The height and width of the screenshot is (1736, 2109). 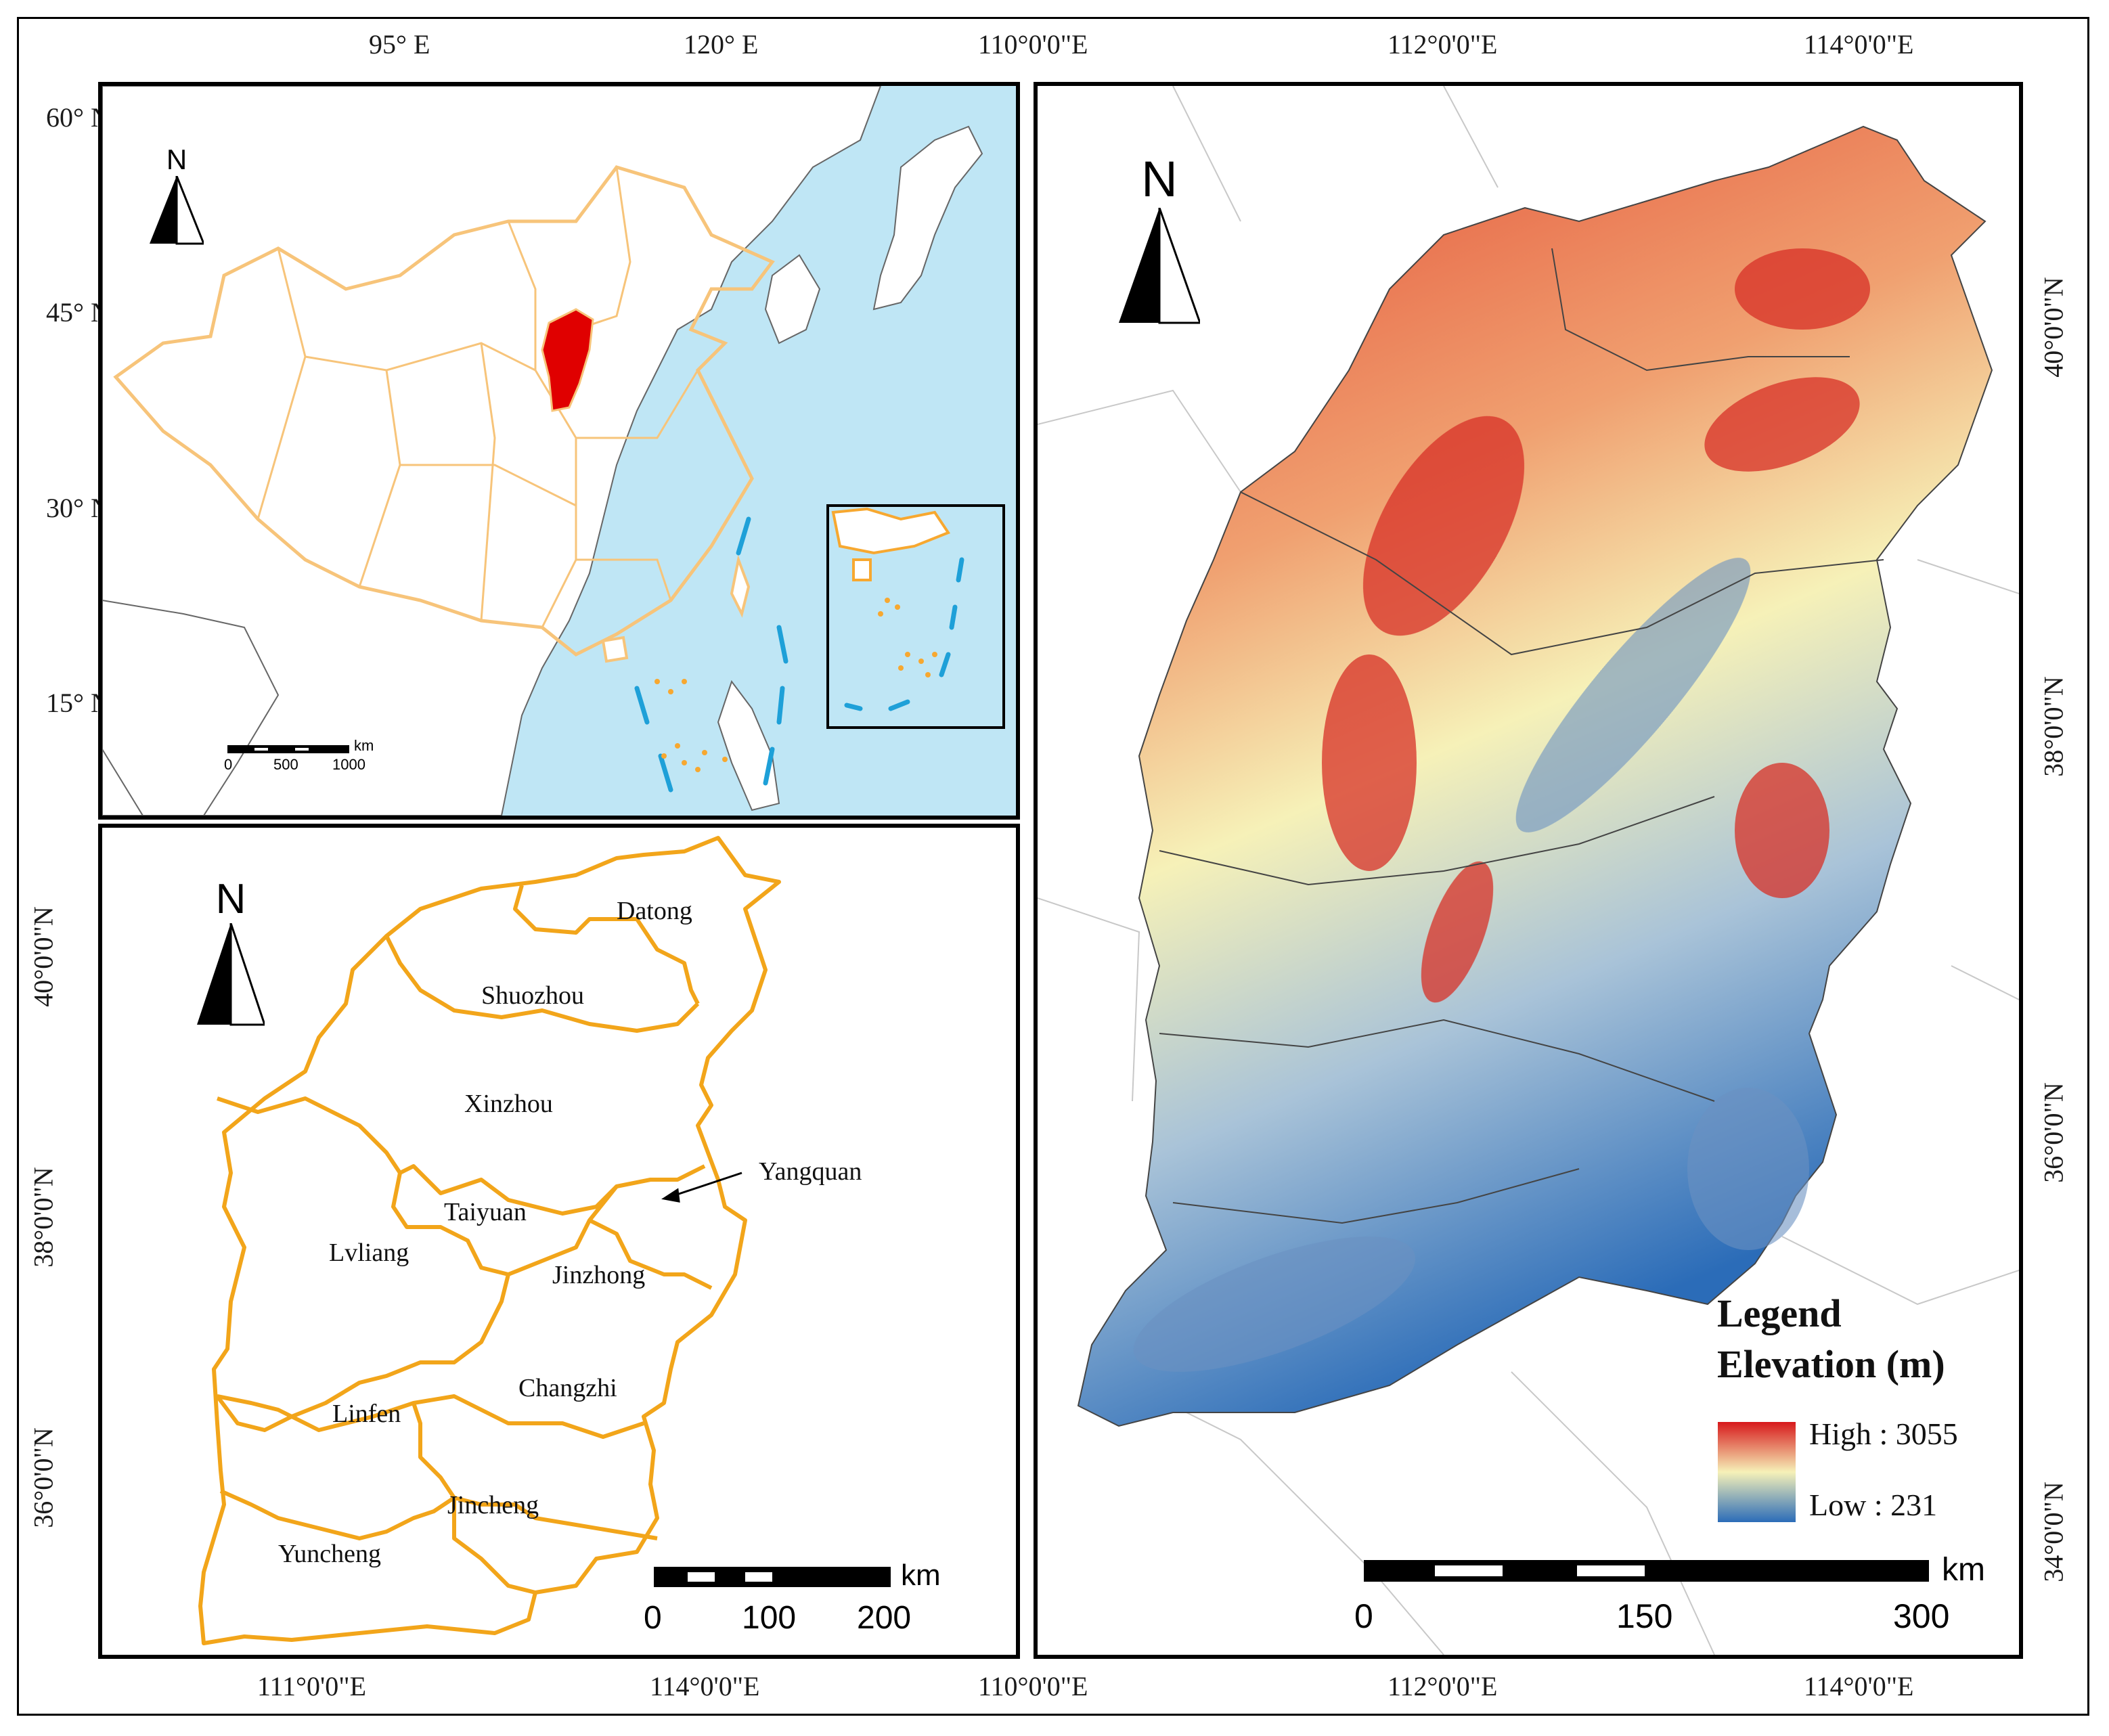 What do you see at coordinates (1646, 1571) in the screenshot?
I see `dem-scale-bar` at bounding box center [1646, 1571].